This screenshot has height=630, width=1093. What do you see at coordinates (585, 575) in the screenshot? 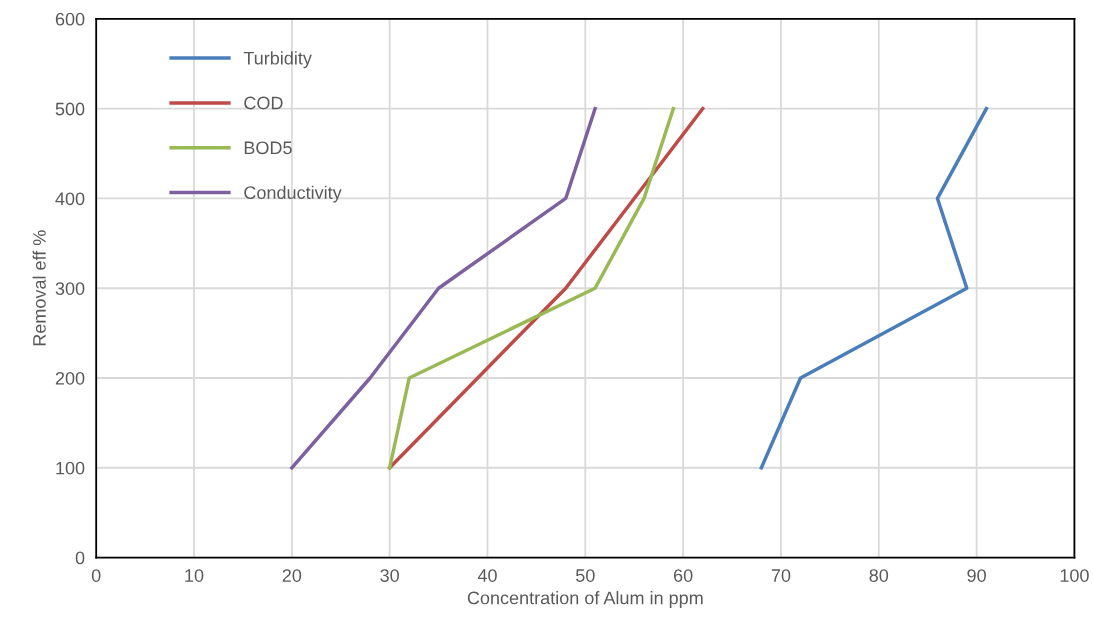
I see `x-tick-label: 50` at bounding box center [585, 575].